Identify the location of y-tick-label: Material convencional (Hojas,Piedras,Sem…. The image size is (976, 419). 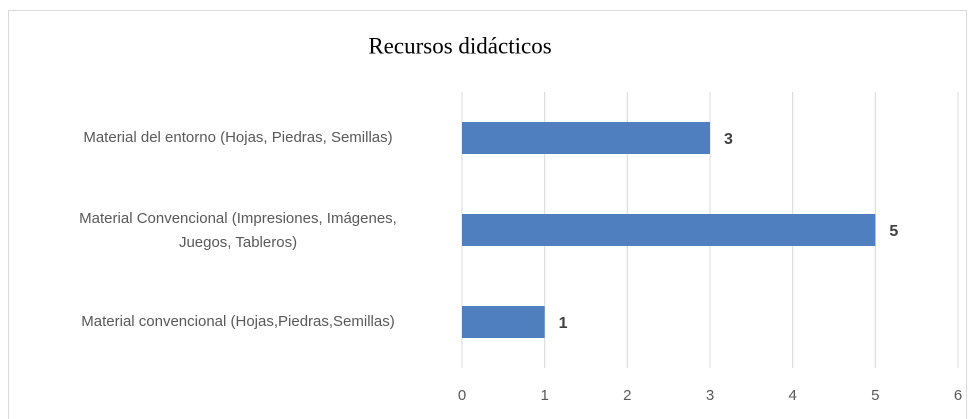
(237, 321).